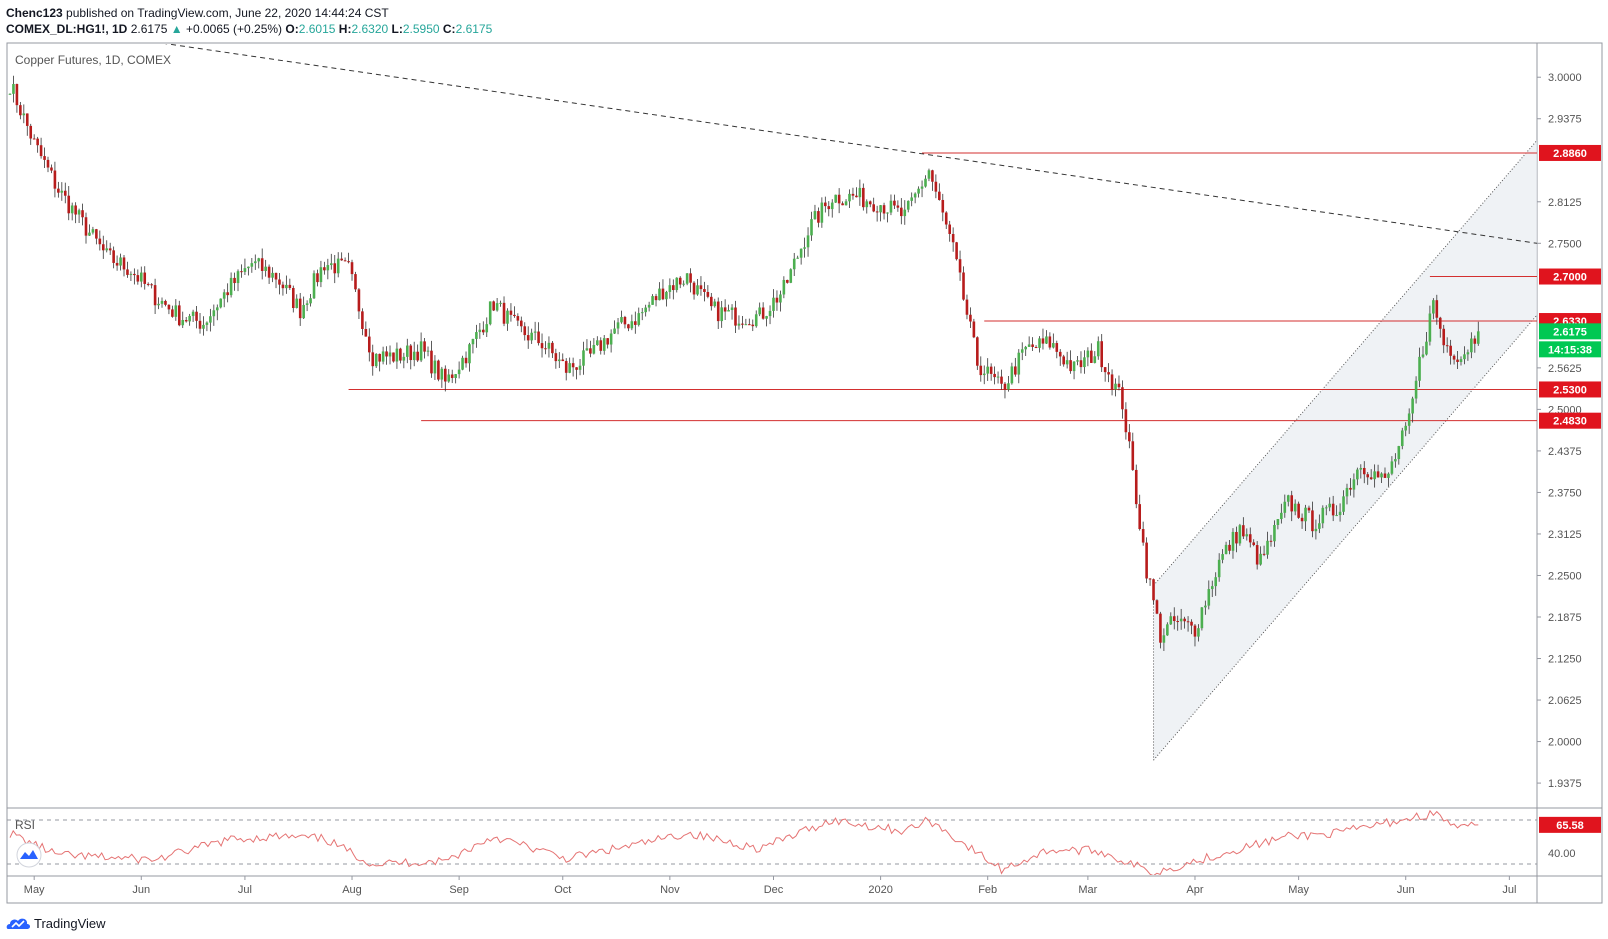 The width and height of the screenshot is (1608, 939). Describe the element at coordinates (1565, 535) in the screenshot. I see `price-tick-label: 2.3125` at that location.